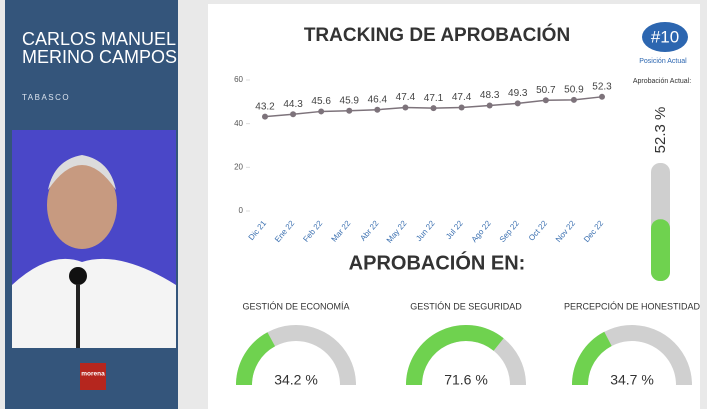  I want to click on face, so click(82, 205).